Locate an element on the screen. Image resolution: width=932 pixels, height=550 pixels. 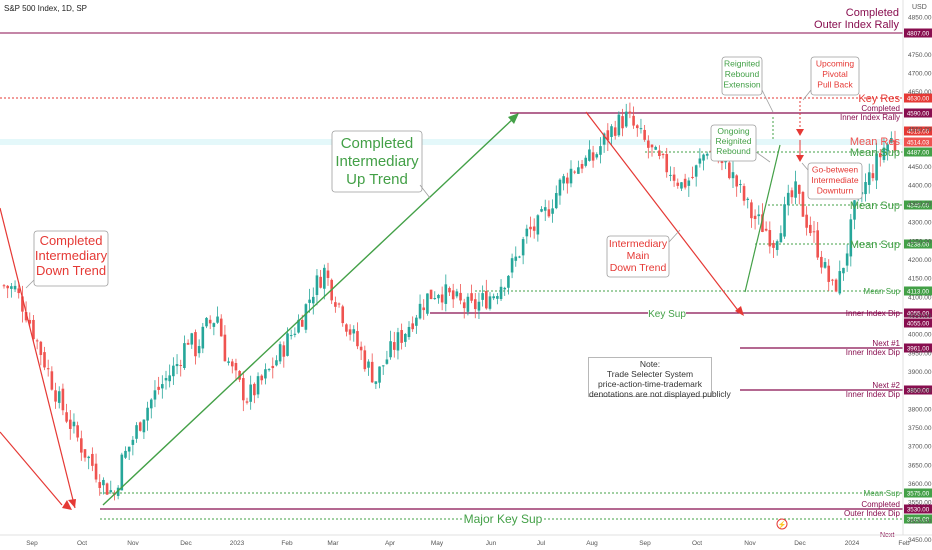
x-tick-label: Nov is located at coordinates (750, 543).